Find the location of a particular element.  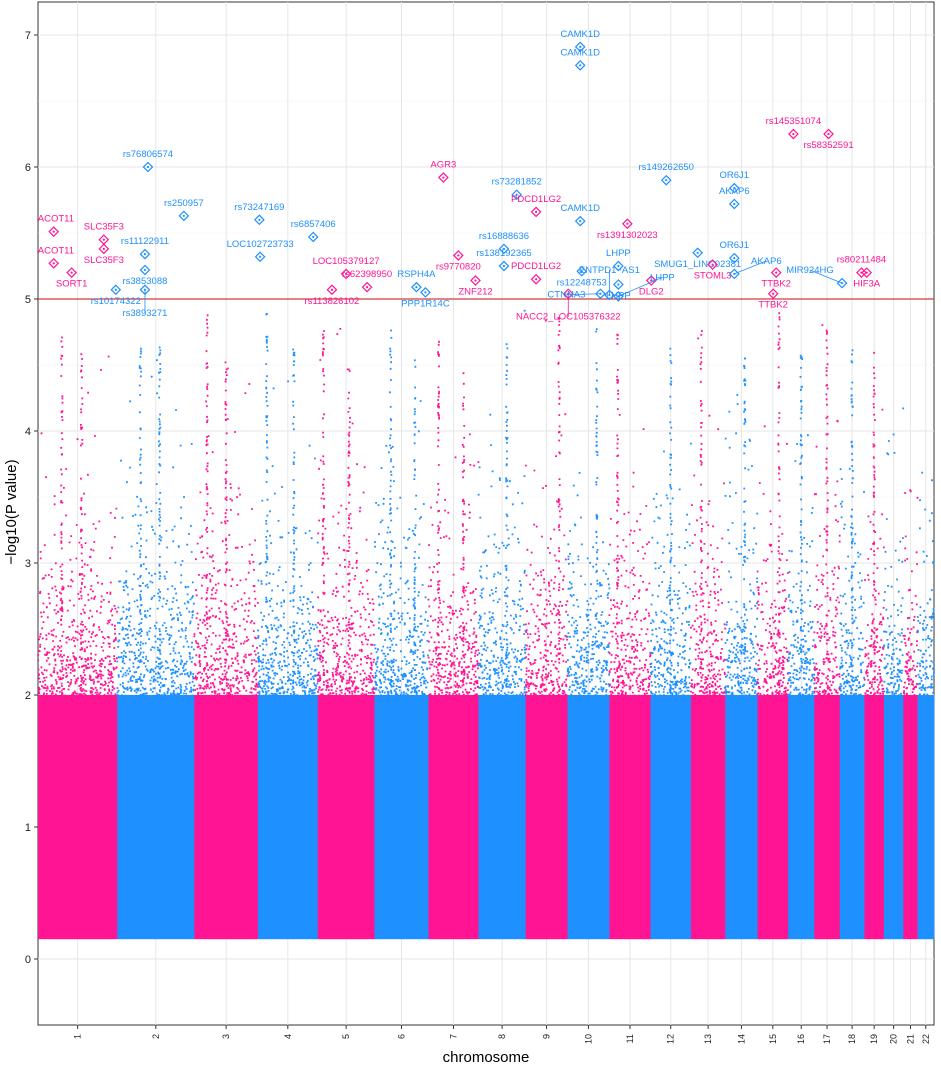

x-tick-label: 3 is located at coordinates (226, 1036).